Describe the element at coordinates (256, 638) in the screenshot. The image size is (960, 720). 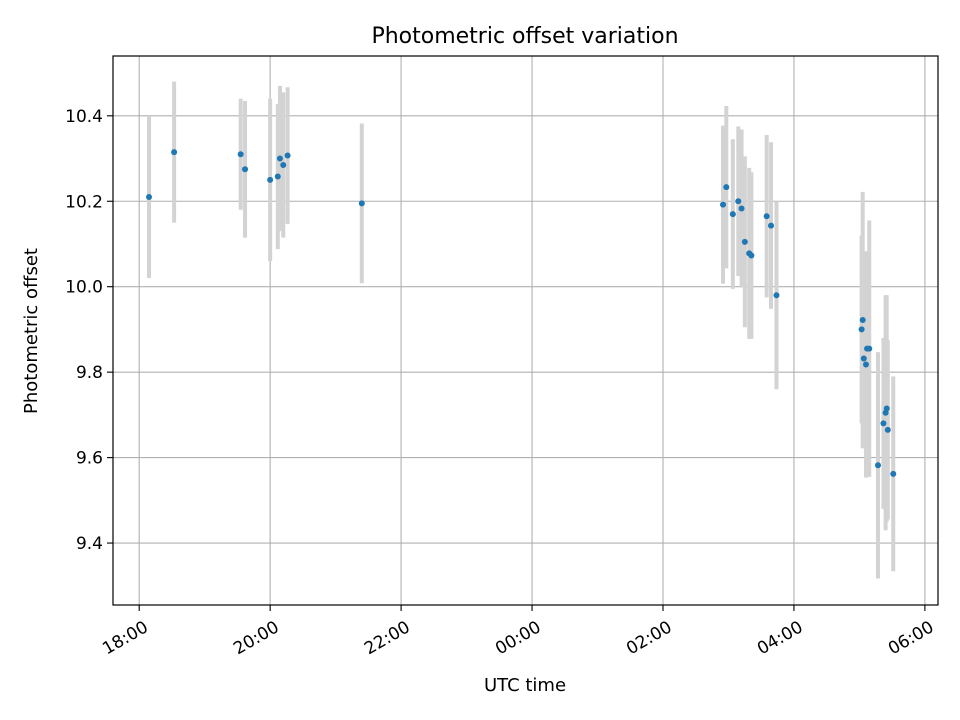
I see `x-tick-label: 20:00` at that location.